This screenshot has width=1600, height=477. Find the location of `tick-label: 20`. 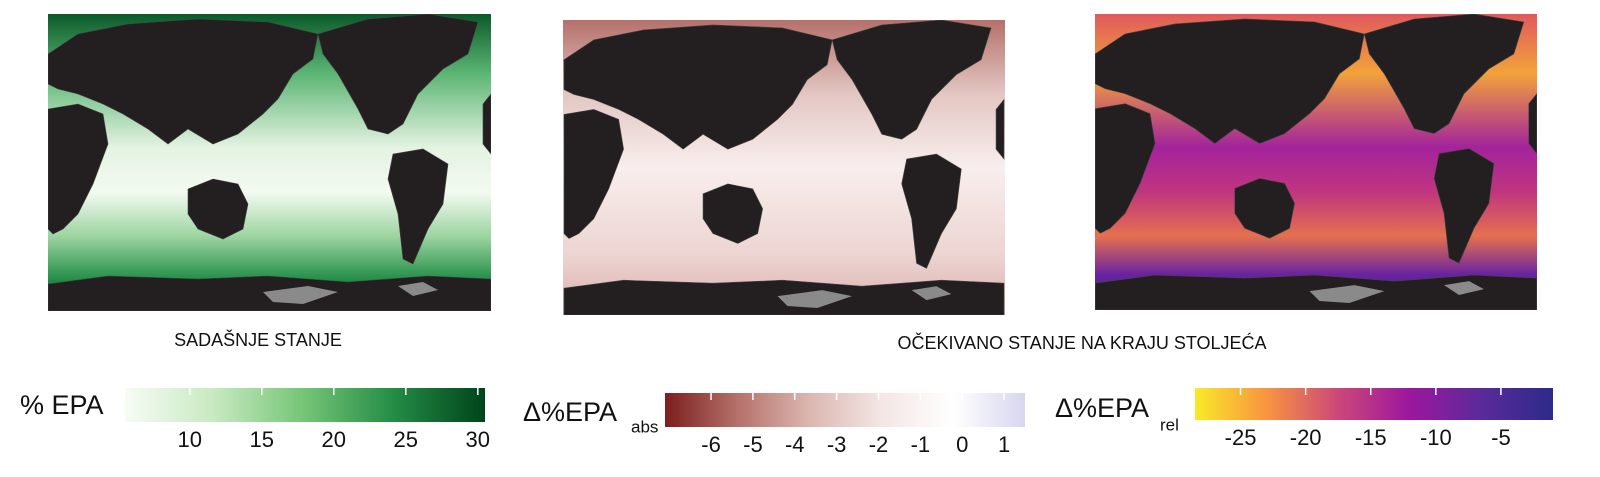

tick-label: 20 is located at coordinates (334, 439).